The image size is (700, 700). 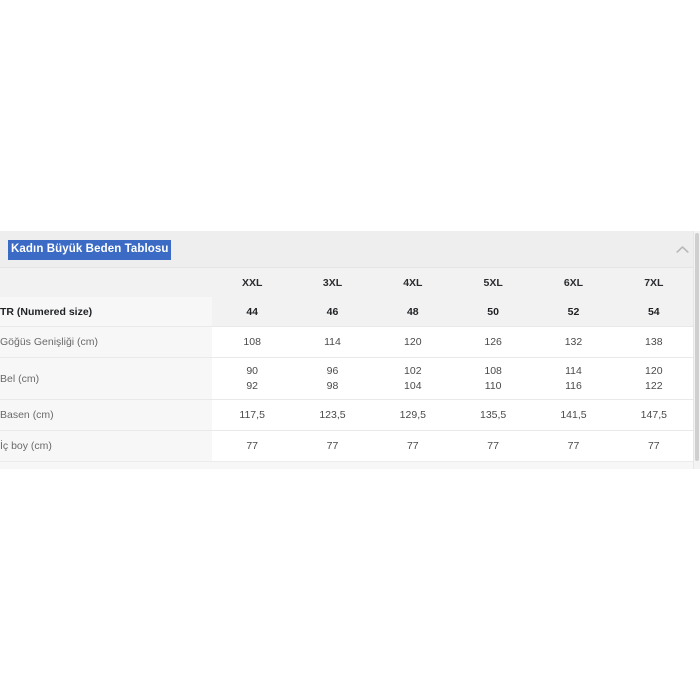 What do you see at coordinates (493, 378) in the screenshot?
I see `cell-bel-5xl: 108 110` at bounding box center [493, 378].